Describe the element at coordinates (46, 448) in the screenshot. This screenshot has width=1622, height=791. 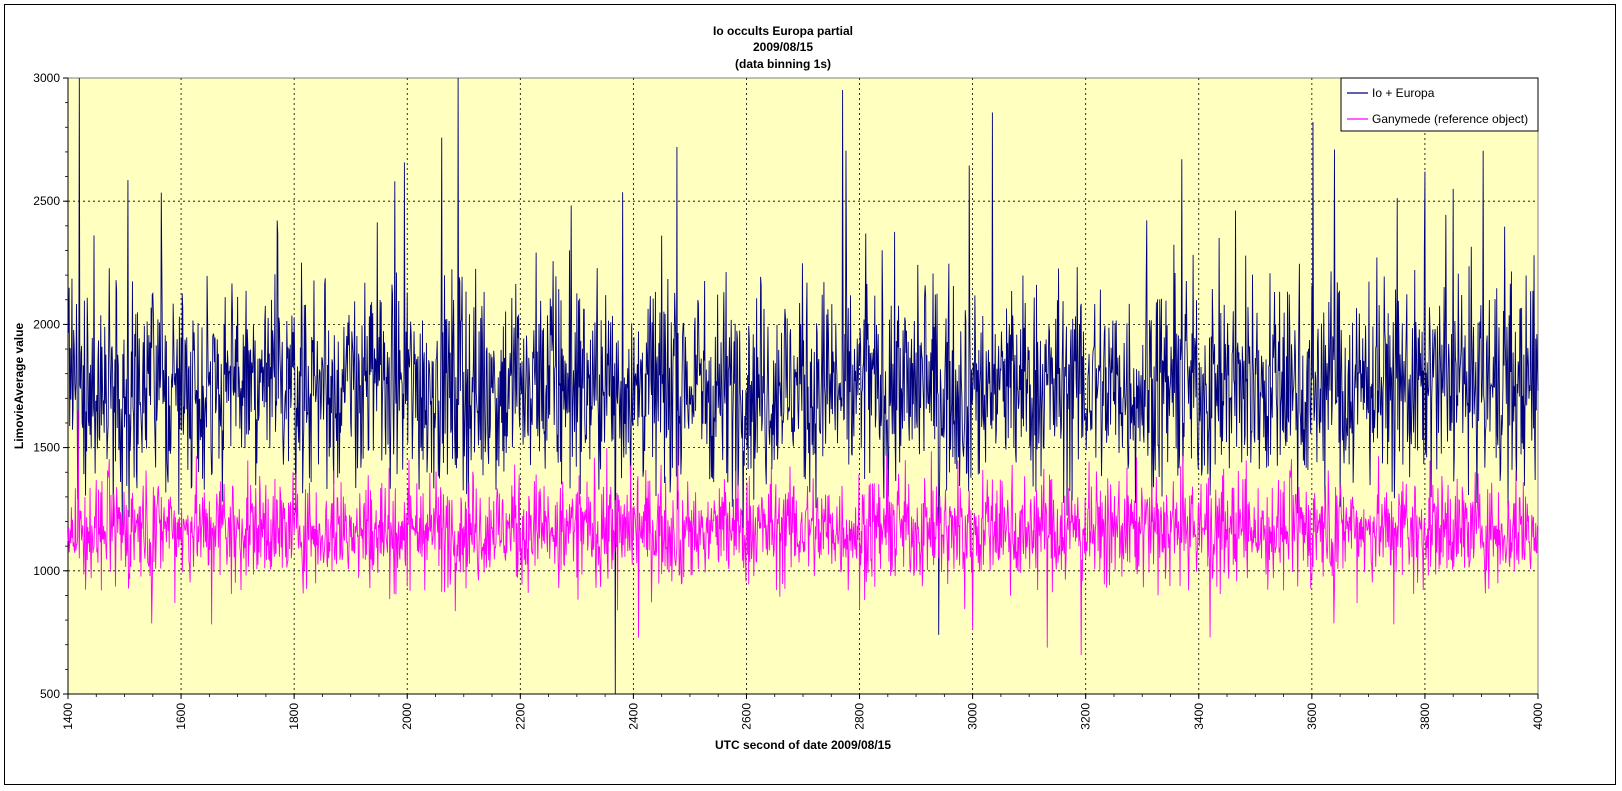
I see `y-tick-label: 1500` at that location.